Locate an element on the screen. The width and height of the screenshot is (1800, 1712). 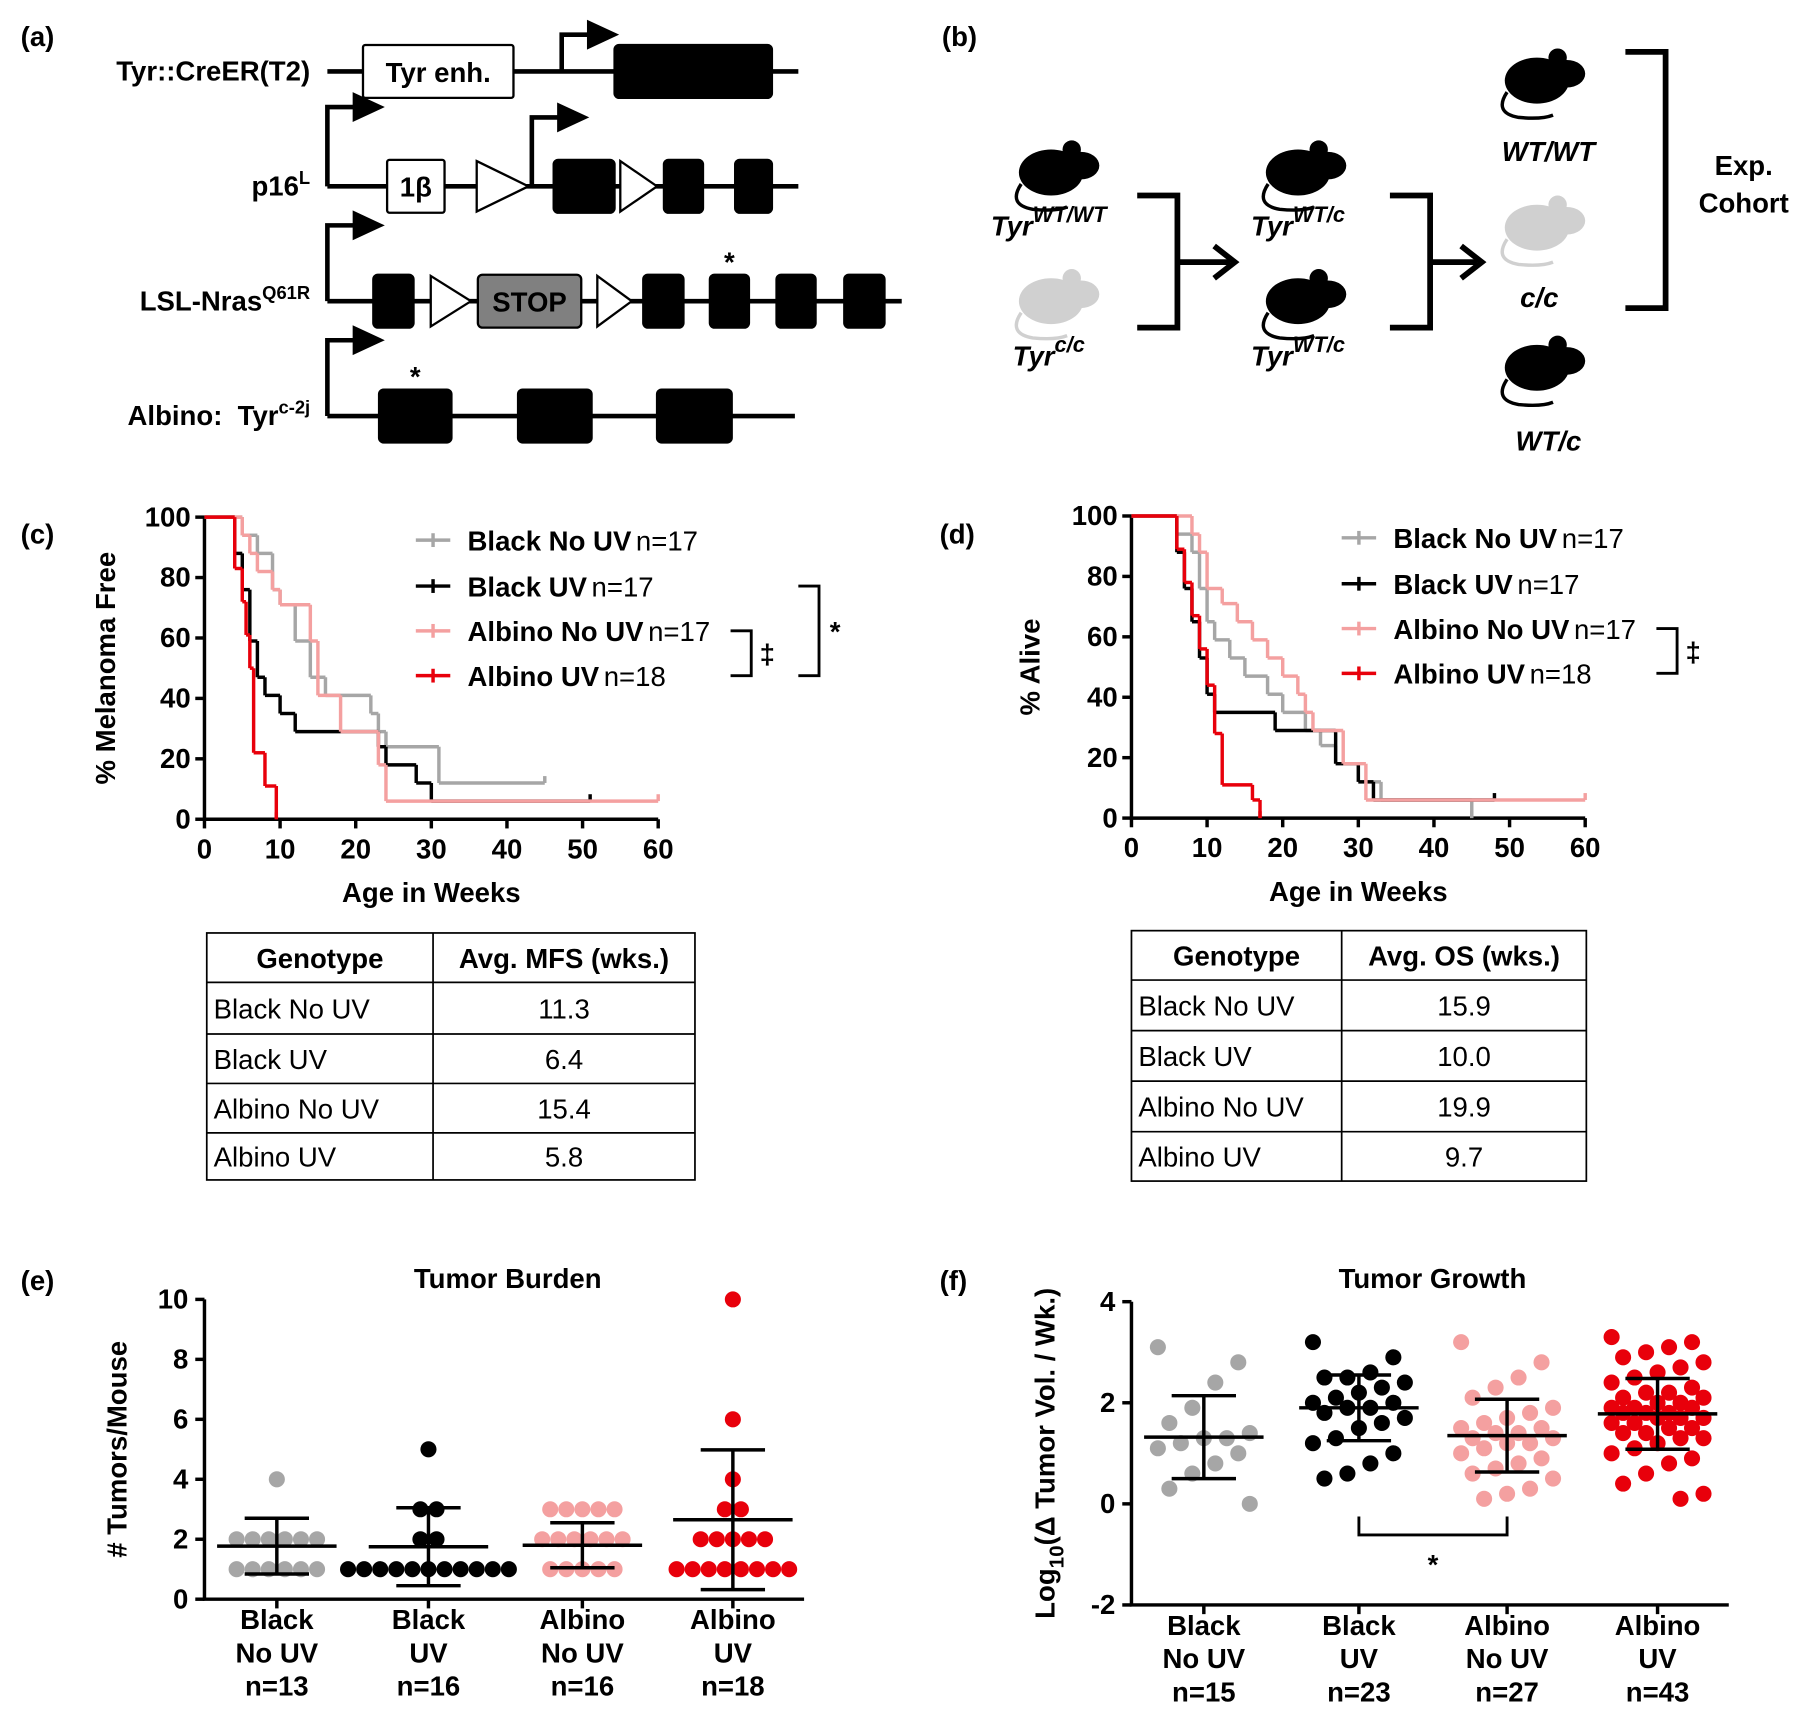
panel-label: (e) is located at coordinates (38, 1280).